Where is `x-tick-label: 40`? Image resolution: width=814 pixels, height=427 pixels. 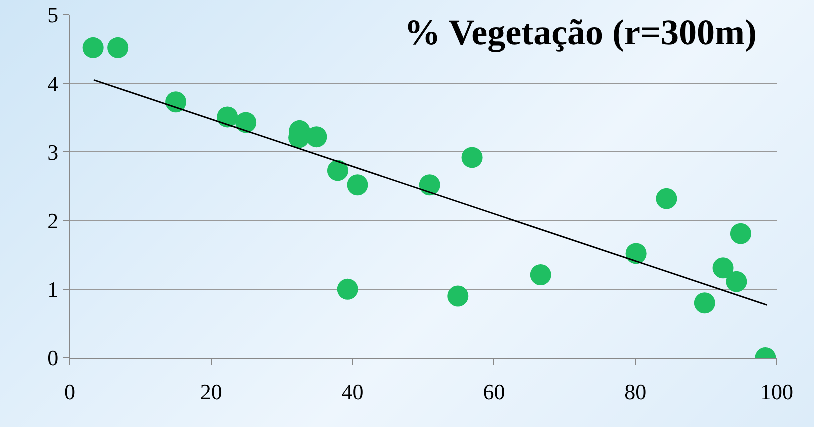 x-tick-label: 40 is located at coordinates (353, 391).